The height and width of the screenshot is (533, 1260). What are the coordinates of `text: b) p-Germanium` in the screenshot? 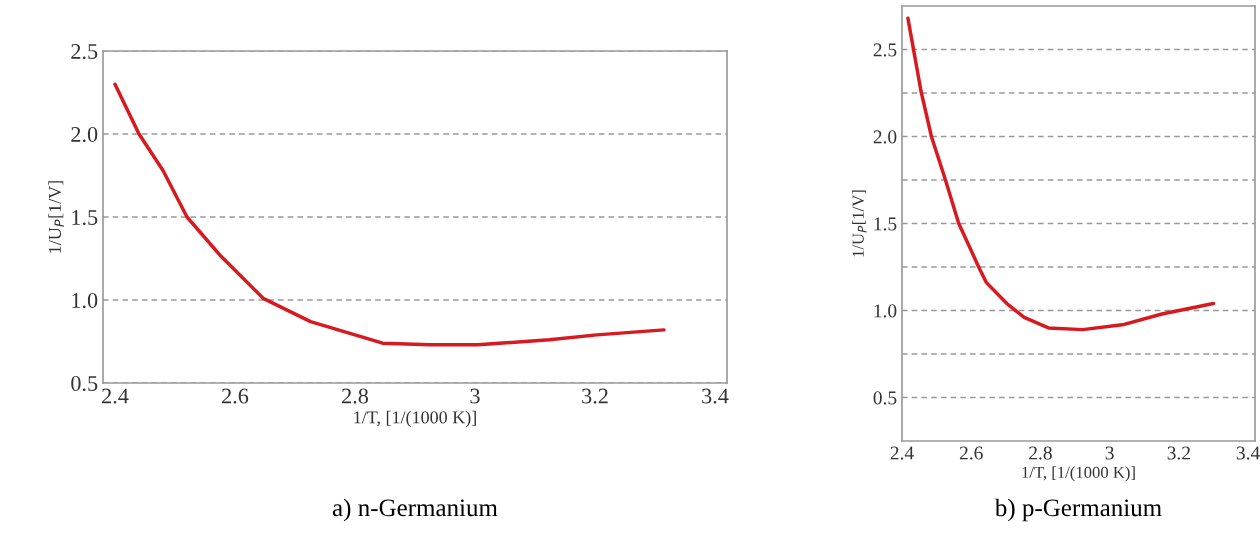 It's located at (1078, 510).